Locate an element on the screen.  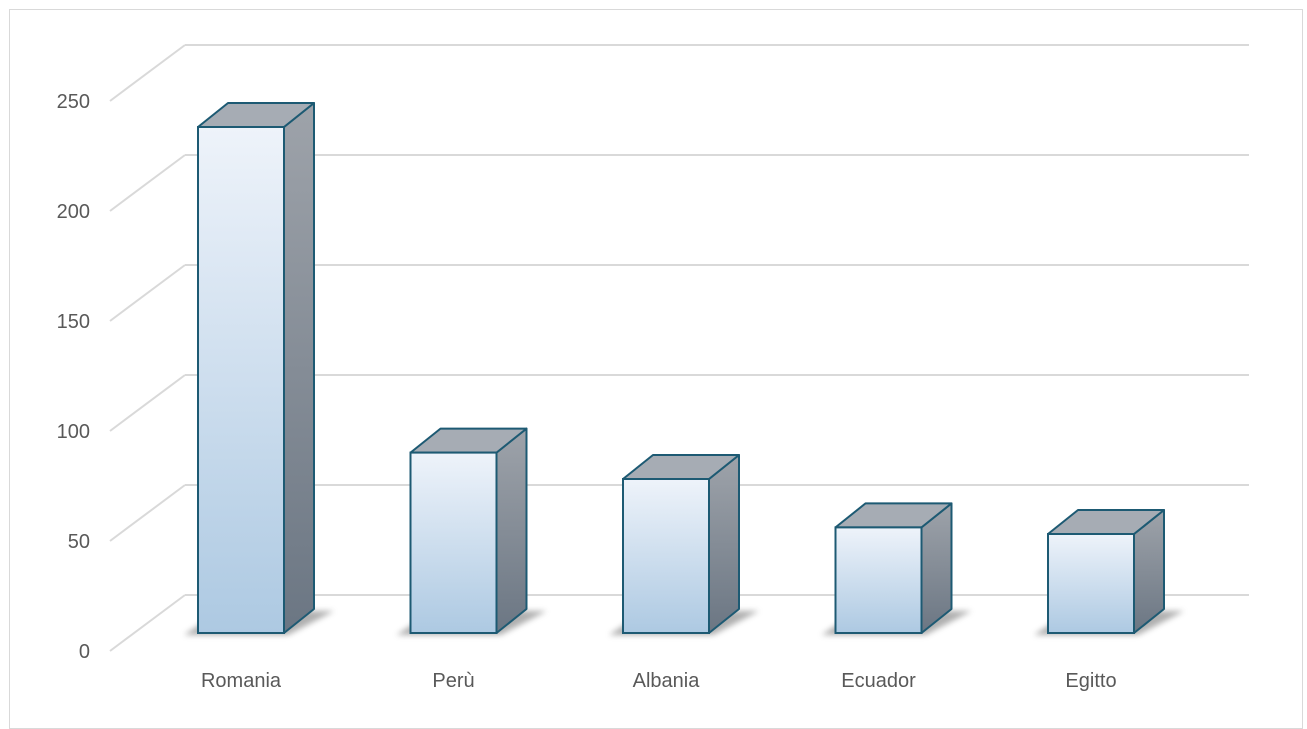
x-tick-label: Perù is located at coordinates (453, 681).